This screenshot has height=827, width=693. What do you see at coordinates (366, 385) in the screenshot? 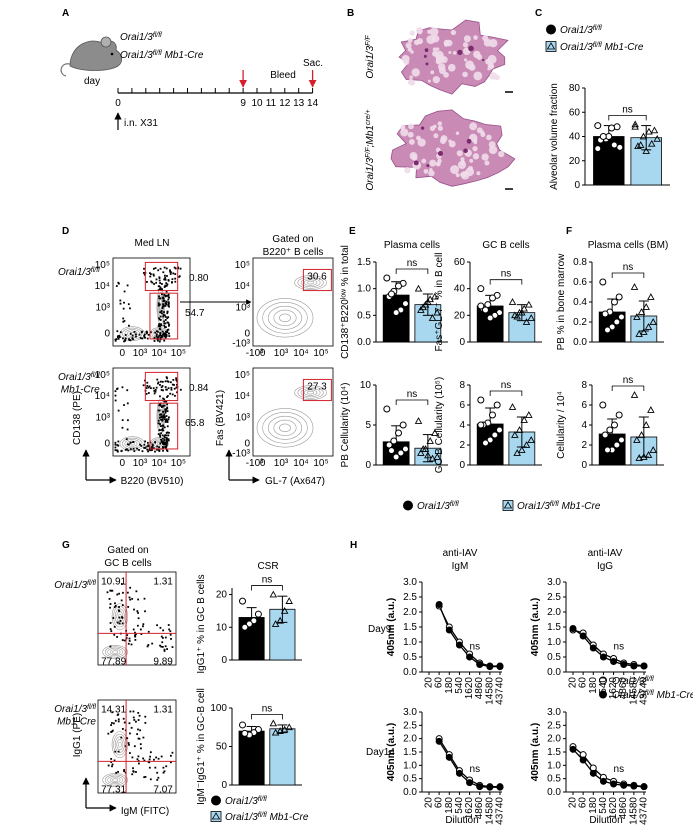
I see `y-tick-label: 10` at bounding box center [366, 385].